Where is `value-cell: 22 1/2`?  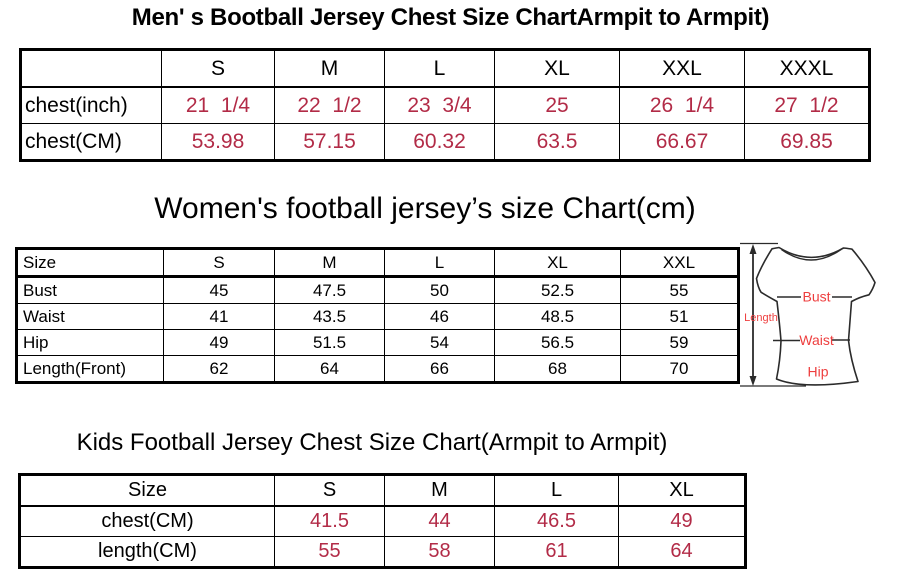 value-cell: 22 1/2 is located at coordinates (329, 105).